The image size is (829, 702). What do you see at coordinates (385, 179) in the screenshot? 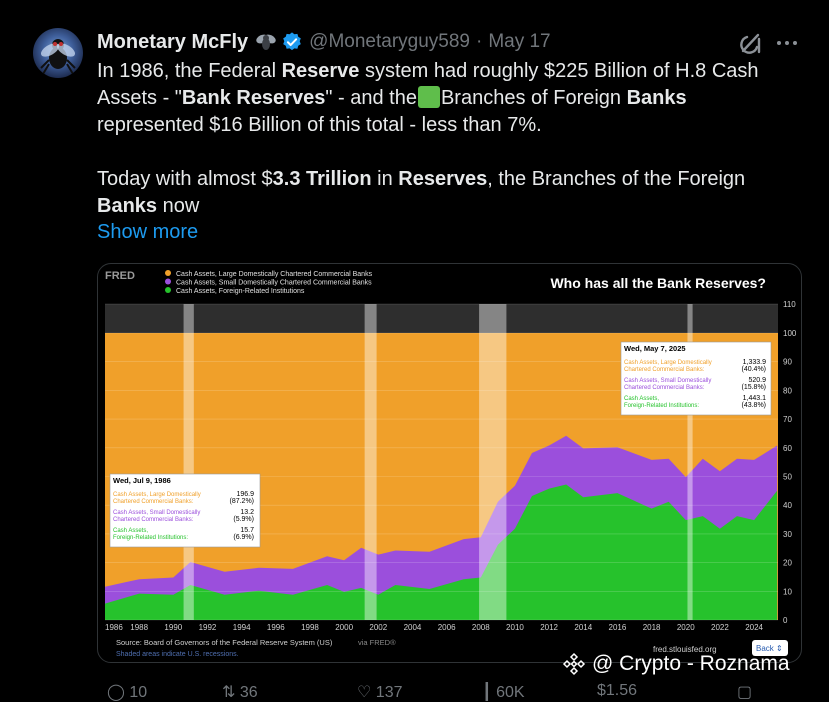
I see `text-segment: in` at bounding box center [385, 179].